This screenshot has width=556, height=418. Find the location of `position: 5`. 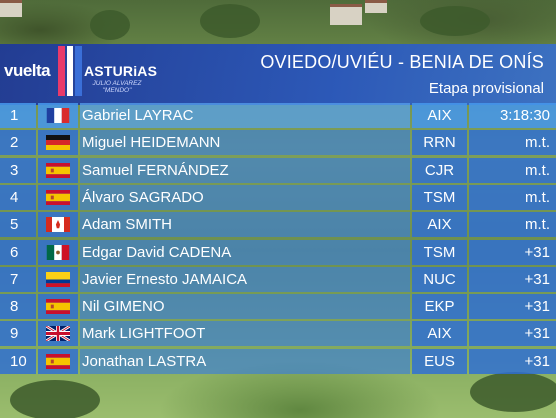

position: 5 is located at coordinates (18, 224).